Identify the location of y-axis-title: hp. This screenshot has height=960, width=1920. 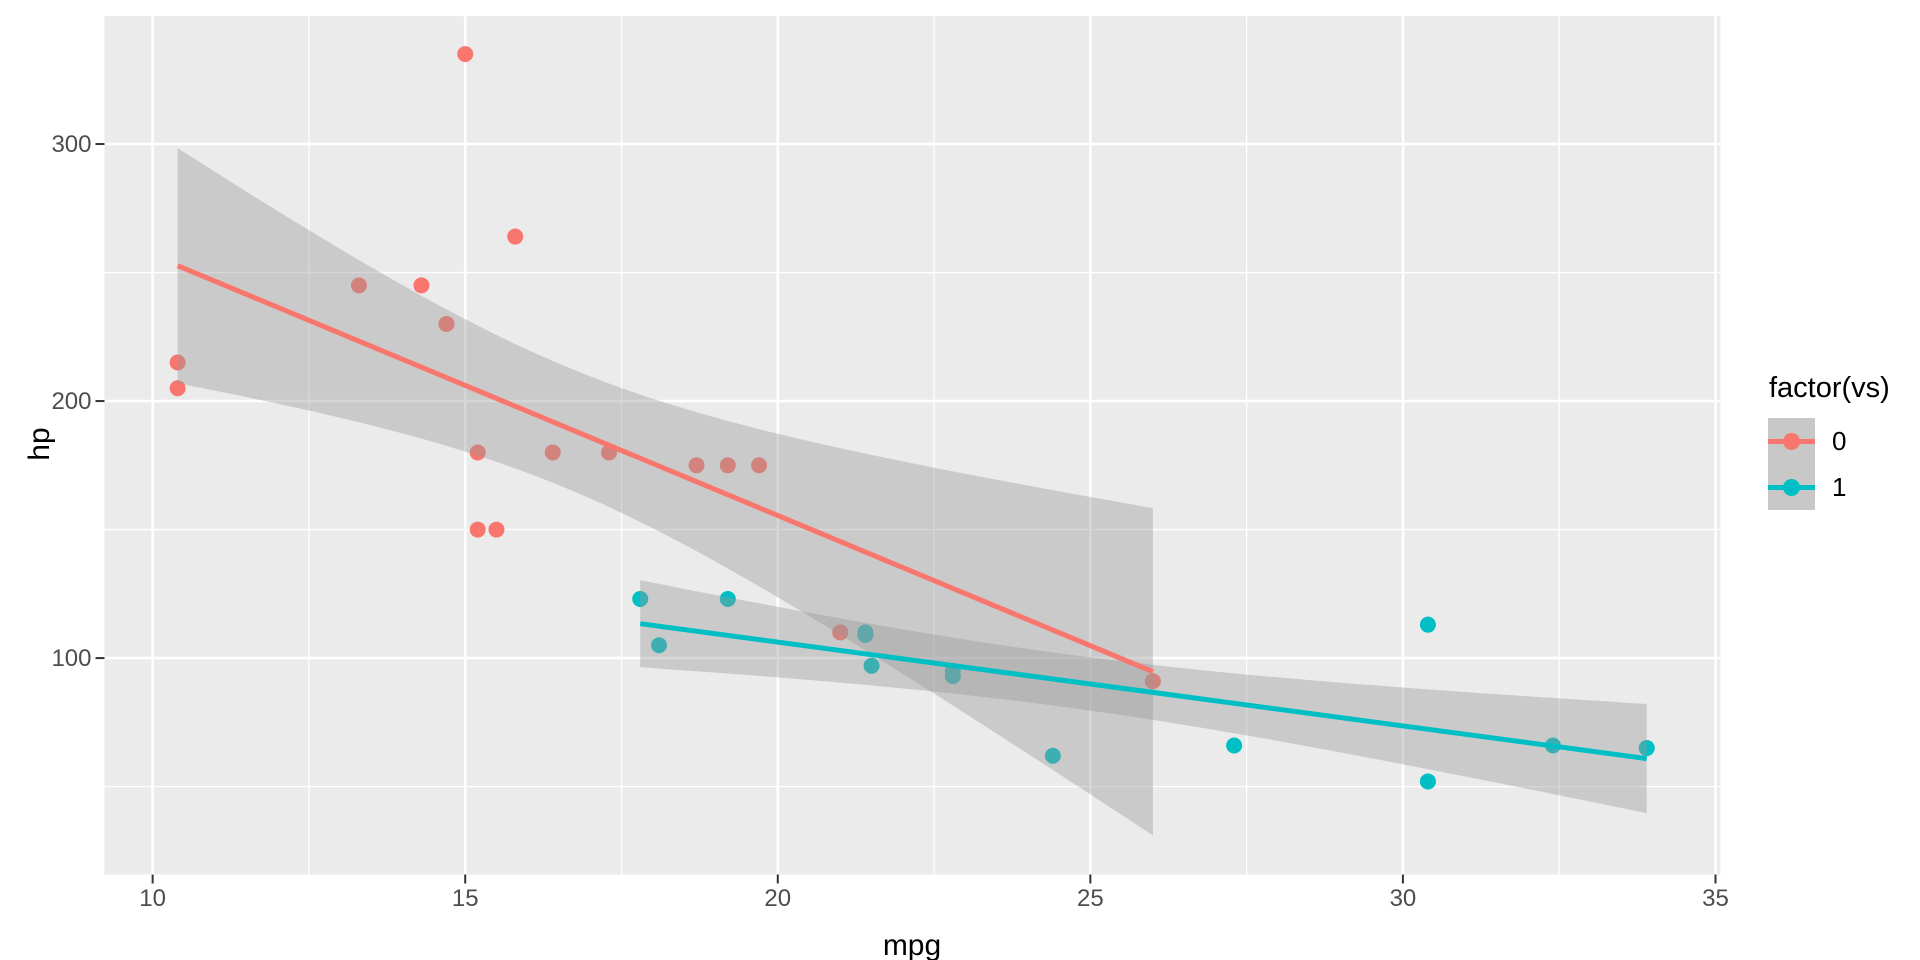
(39, 444).